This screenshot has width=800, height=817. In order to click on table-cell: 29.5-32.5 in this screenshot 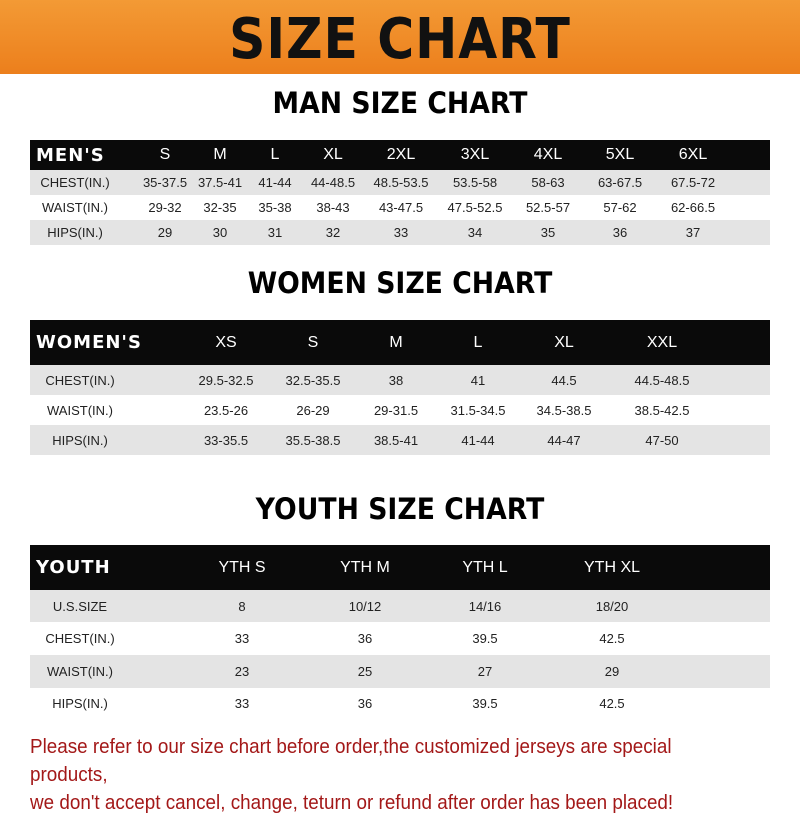, I will do `click(226, 380)`.